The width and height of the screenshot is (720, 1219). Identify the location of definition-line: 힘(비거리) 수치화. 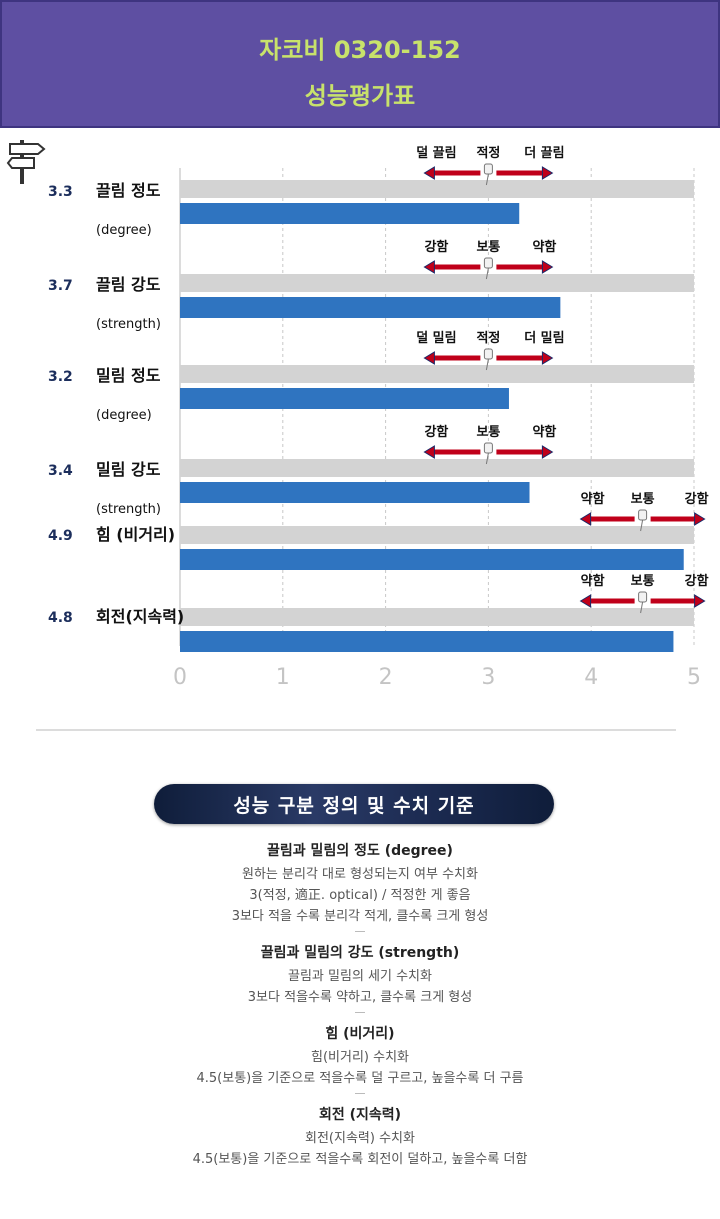
(360, 1057).